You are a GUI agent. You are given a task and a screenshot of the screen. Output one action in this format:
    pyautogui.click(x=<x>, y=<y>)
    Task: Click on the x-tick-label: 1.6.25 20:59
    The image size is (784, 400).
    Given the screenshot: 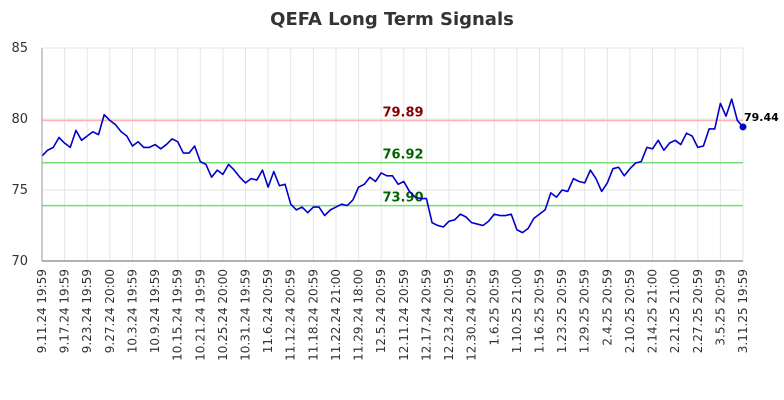 What is the action you would take?
    pyautogui.click(x=494, y=307)
    